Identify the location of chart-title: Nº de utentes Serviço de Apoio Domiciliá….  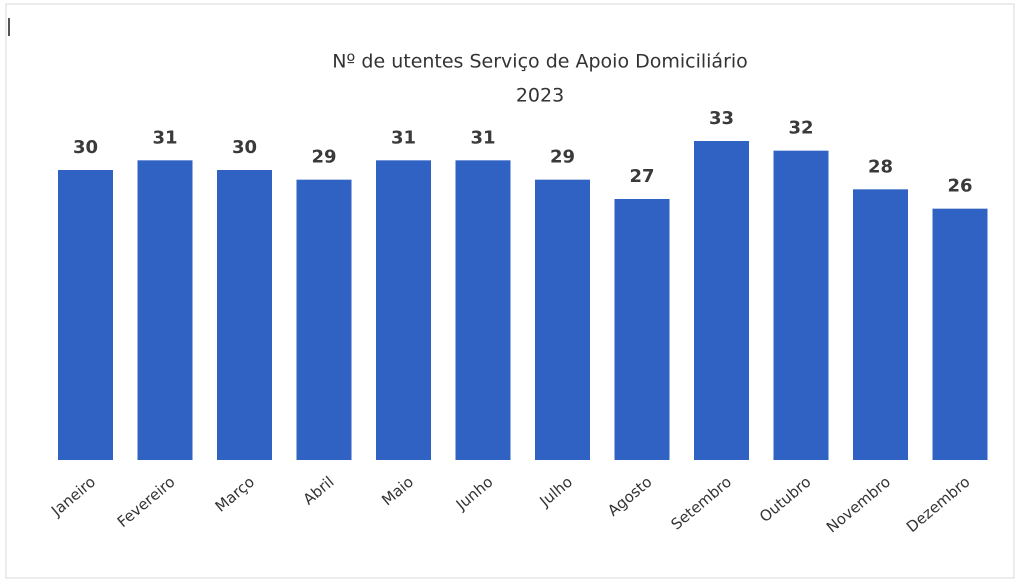
(540, 62).